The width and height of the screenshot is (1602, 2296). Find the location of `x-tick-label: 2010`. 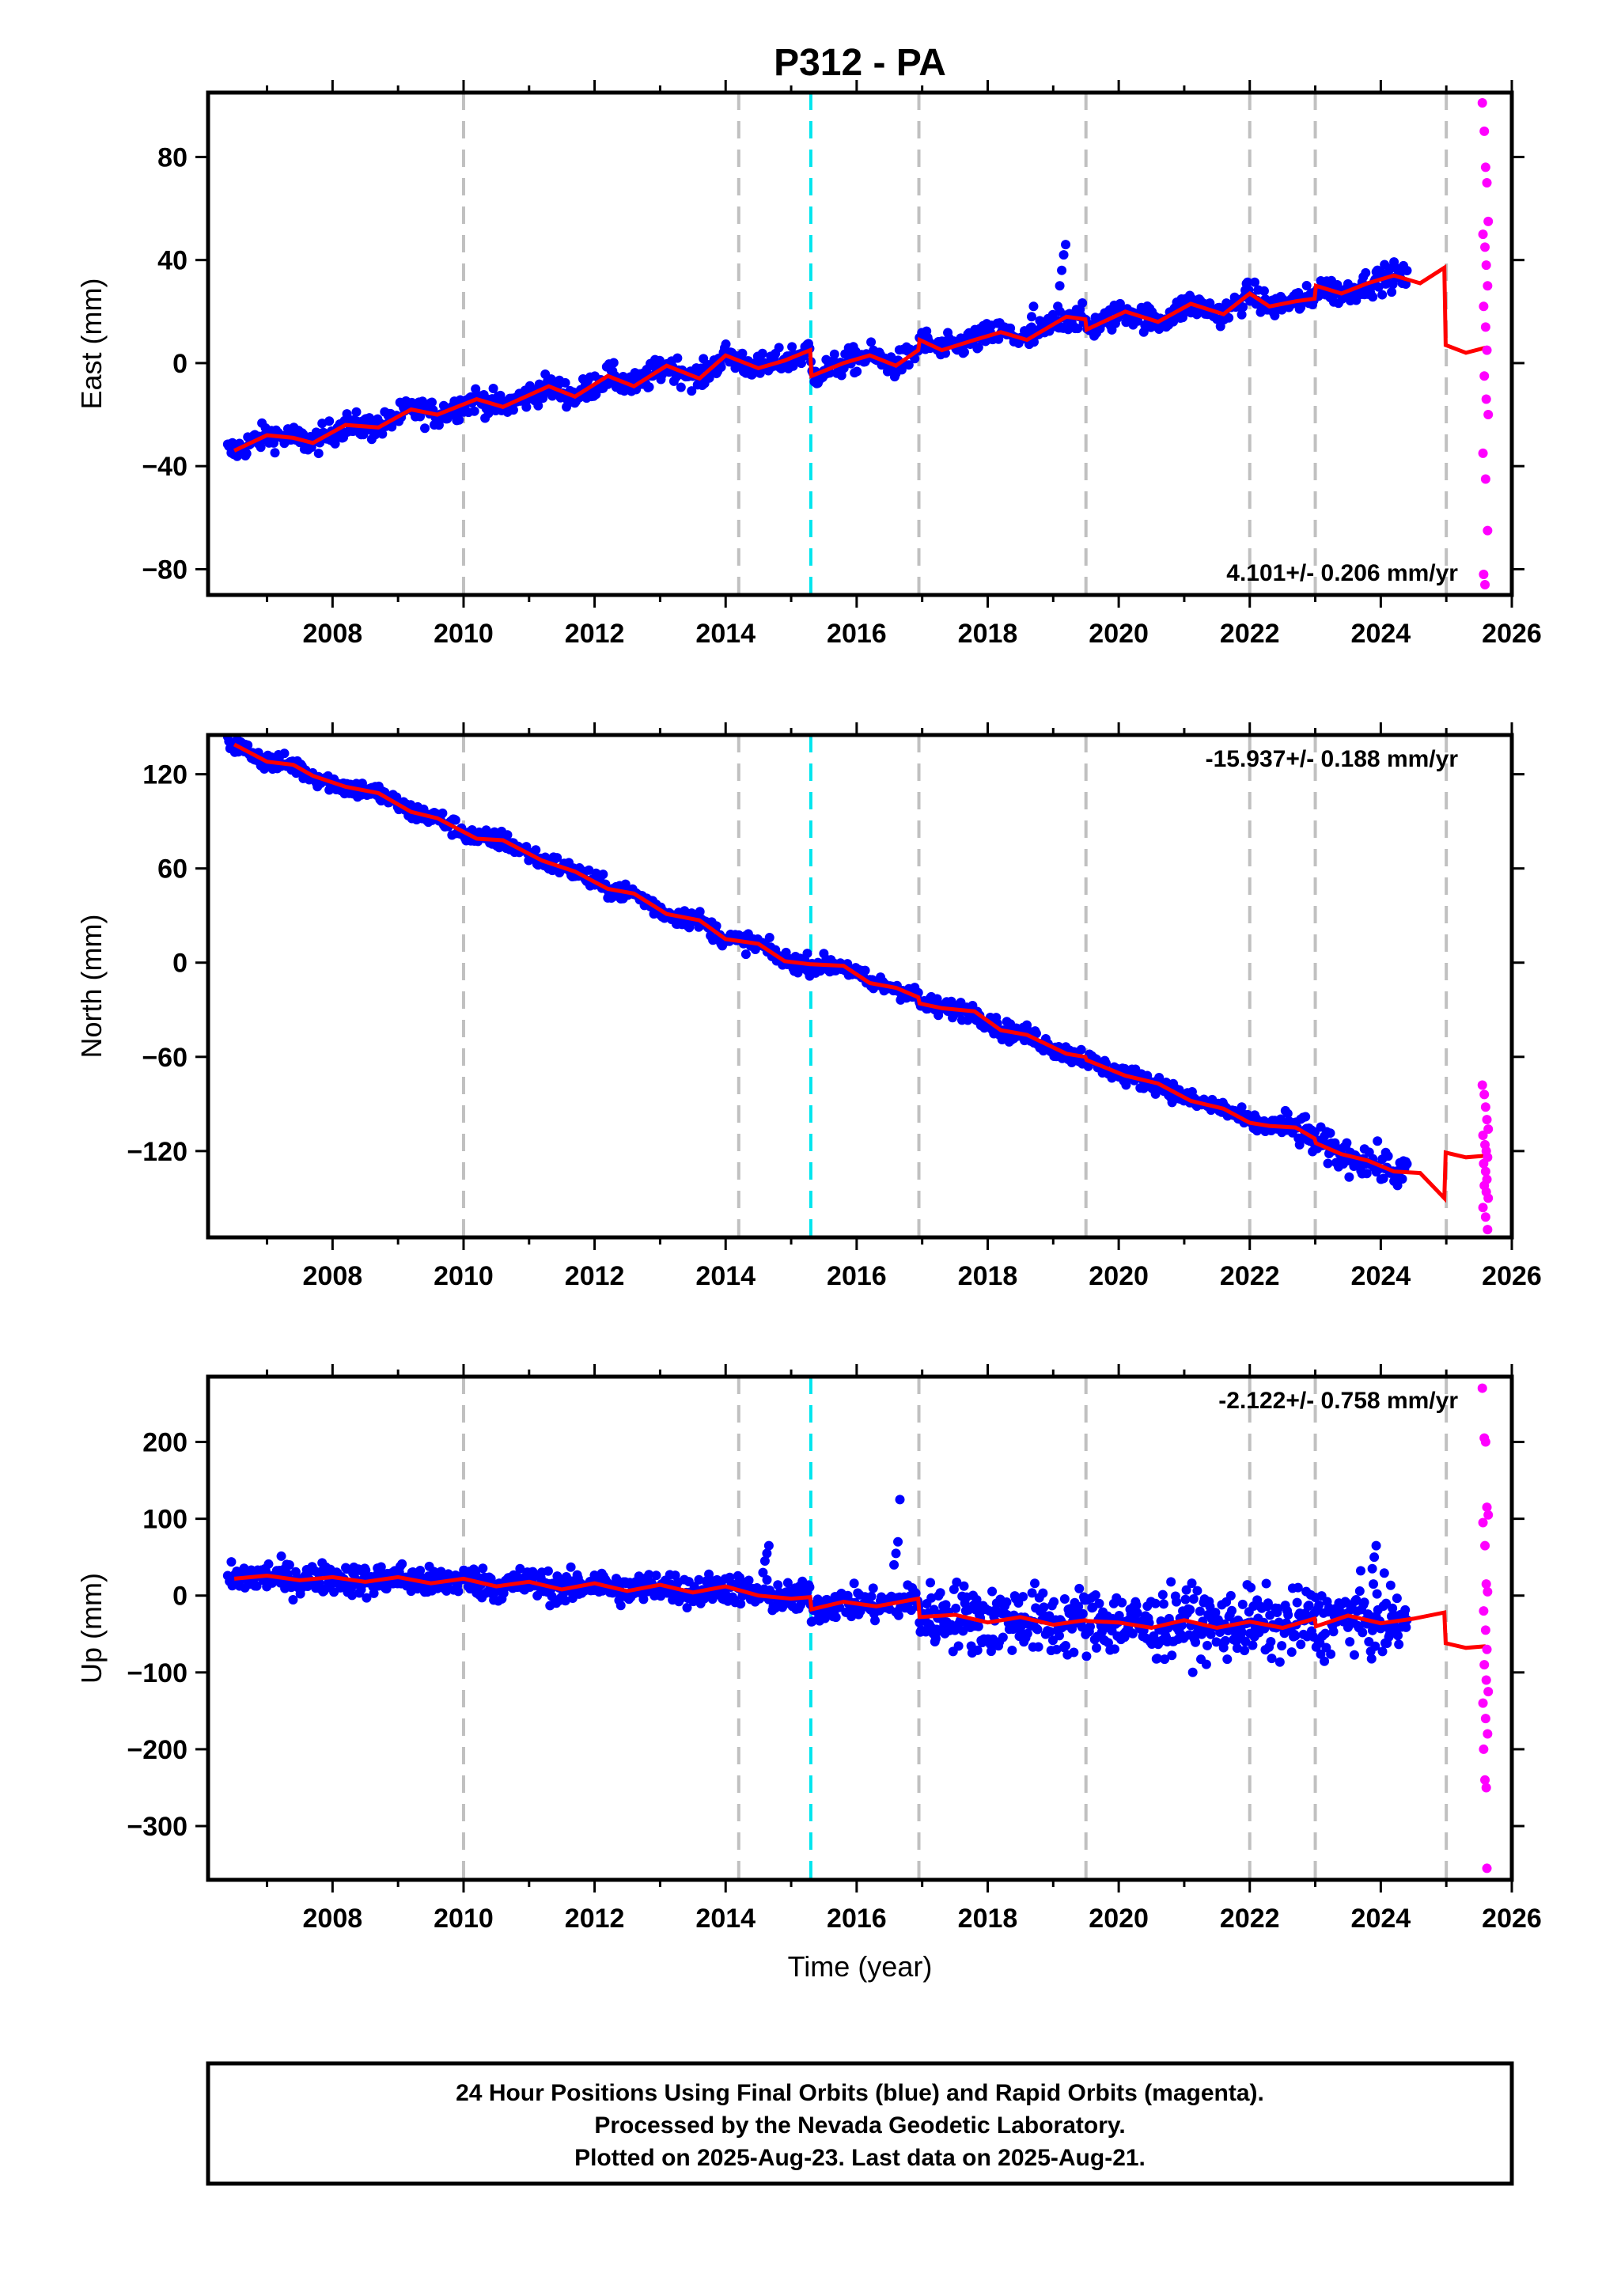

x-tick-label: 2010 is located at coordinates (464, 1276).